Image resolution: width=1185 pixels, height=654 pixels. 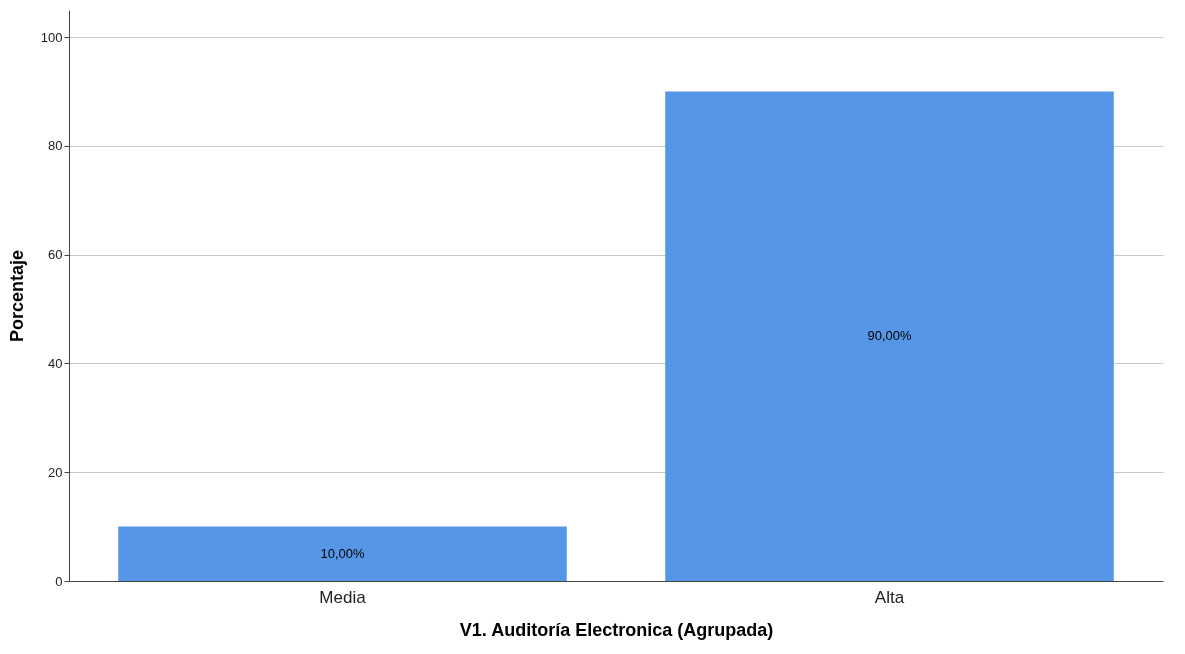 What do you see at coordinates (59, 581) in the screenshot?
I see `y-tick-label: 0` at bounding box center [59, 581].